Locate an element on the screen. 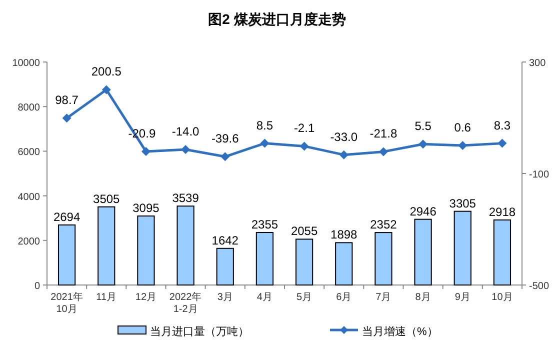  data-label: 3305 is located at coordinates (462, 203).